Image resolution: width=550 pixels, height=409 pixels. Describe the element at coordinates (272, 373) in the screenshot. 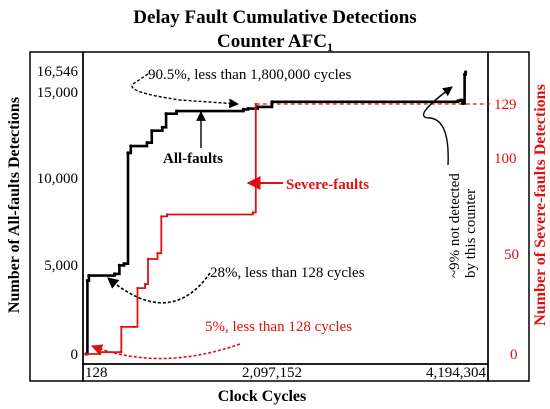

I see `x-tick-label: 2,097,152` at that location.